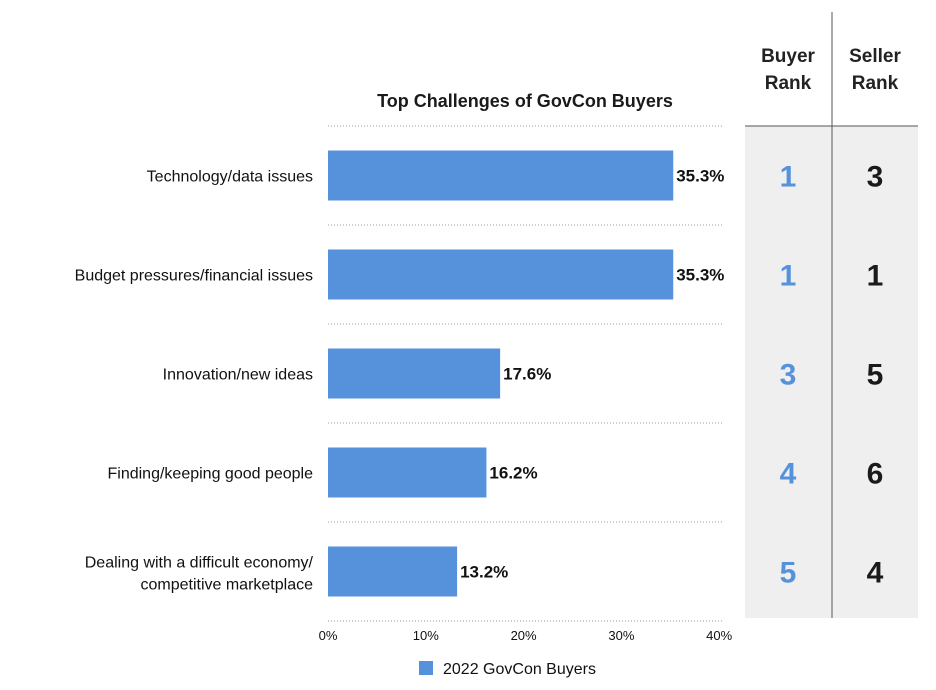 The width and height of the screenshot is (936, 690). I want to click on x-tick-label: 20%, so click(524, 635).